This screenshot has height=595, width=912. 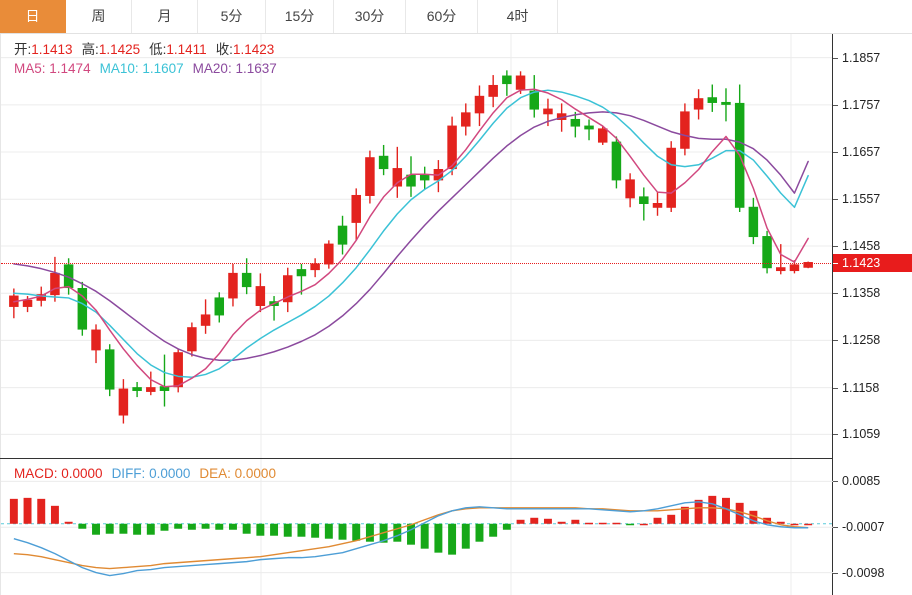 I want to click on macd-axis-tick: -0.0007, so click(x=858, y=527).